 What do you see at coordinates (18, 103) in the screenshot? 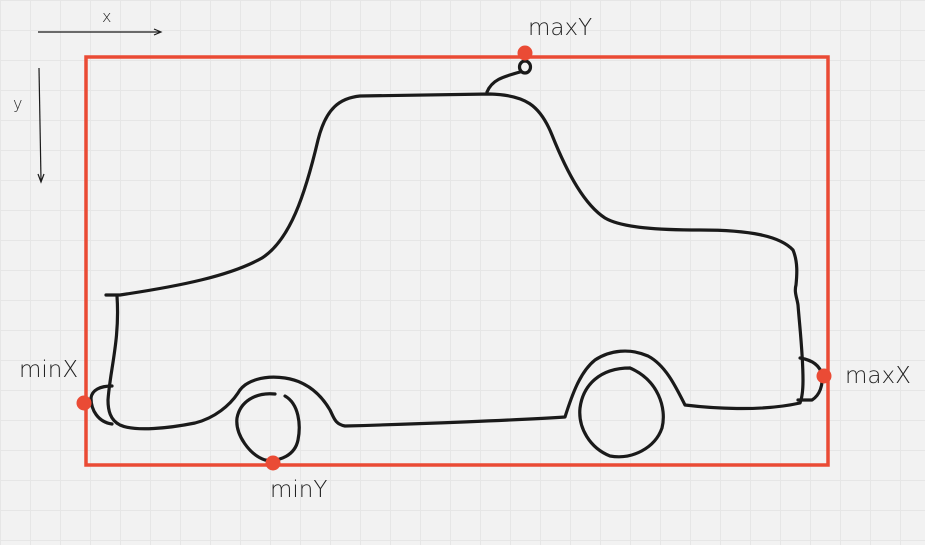
I see `y-axis-label: y` at bounding box center [18, 103].